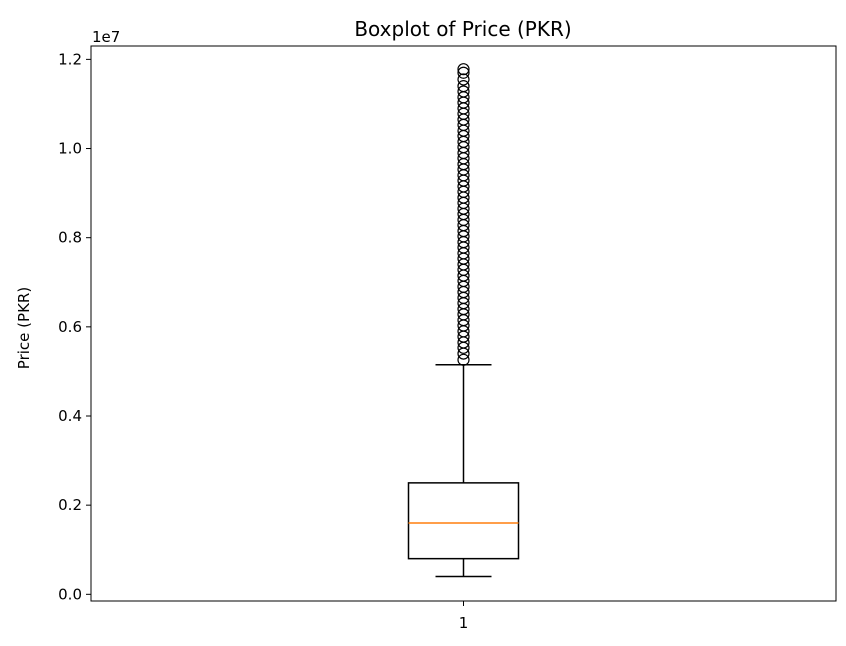 This screenshot has height=646, width=846. What do you see at coordinates (70, 238) in the screenshot?
I see `y-tick-label: 0.8` at bounding box center [70, 238].